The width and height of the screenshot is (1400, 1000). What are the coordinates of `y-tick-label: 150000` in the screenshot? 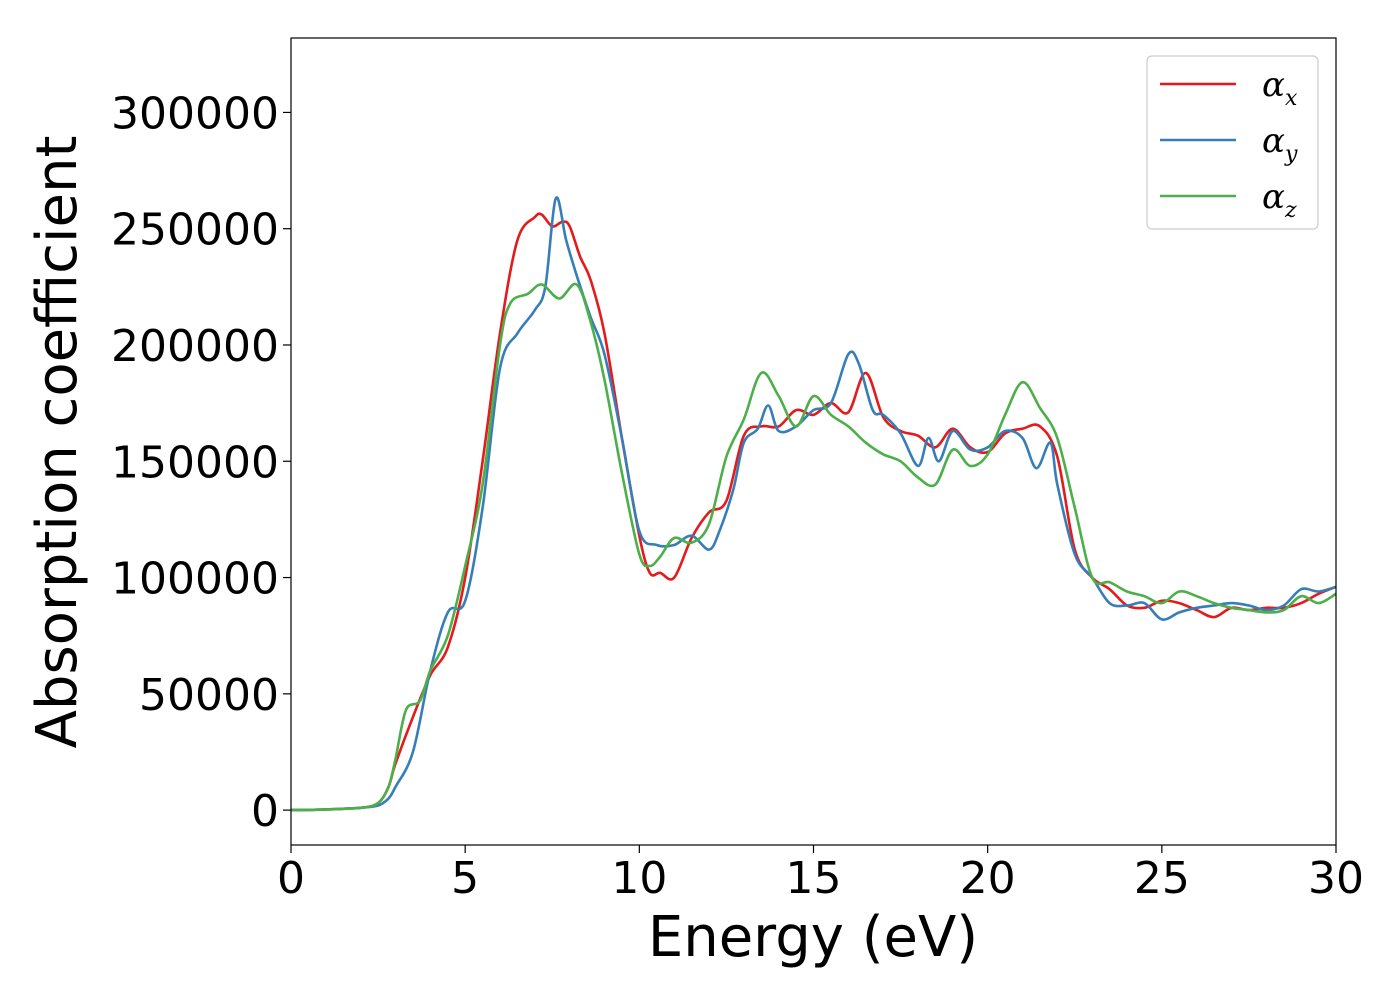 It's located at (195, 462).